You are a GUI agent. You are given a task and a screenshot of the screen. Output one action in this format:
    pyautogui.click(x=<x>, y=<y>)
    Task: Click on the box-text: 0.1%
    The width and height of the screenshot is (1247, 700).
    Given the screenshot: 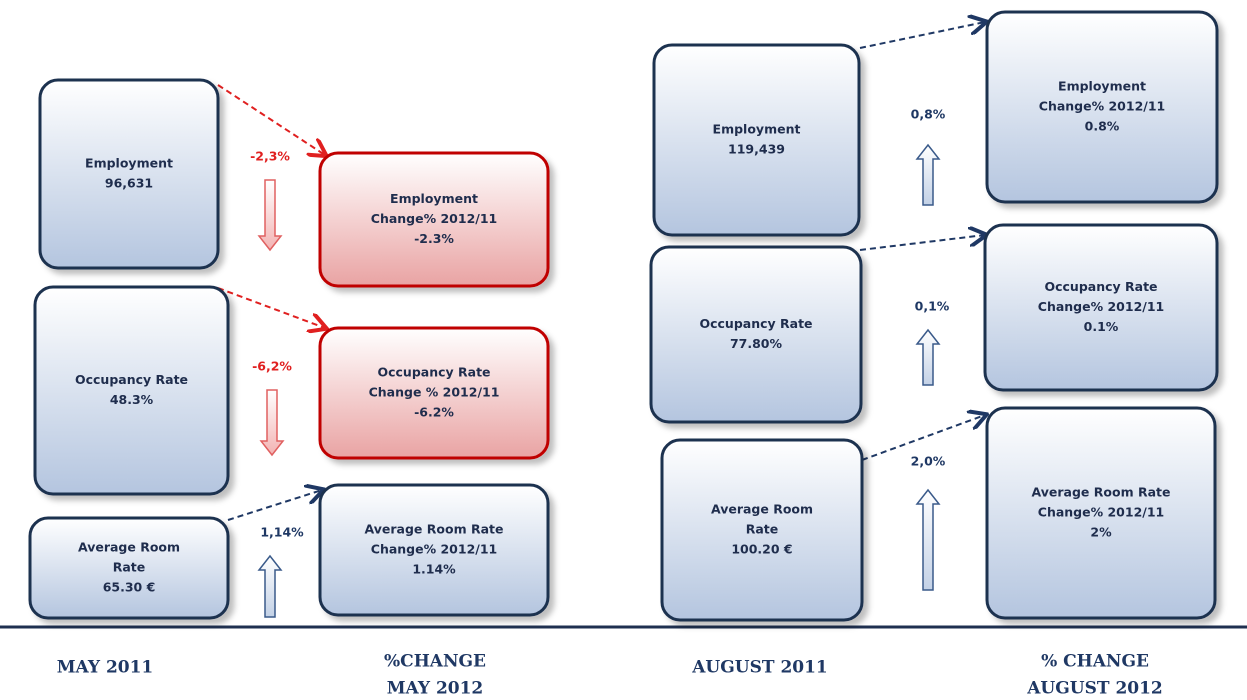 What is the action you would take?
    pyautogui.click(x=1101, y=326)
    